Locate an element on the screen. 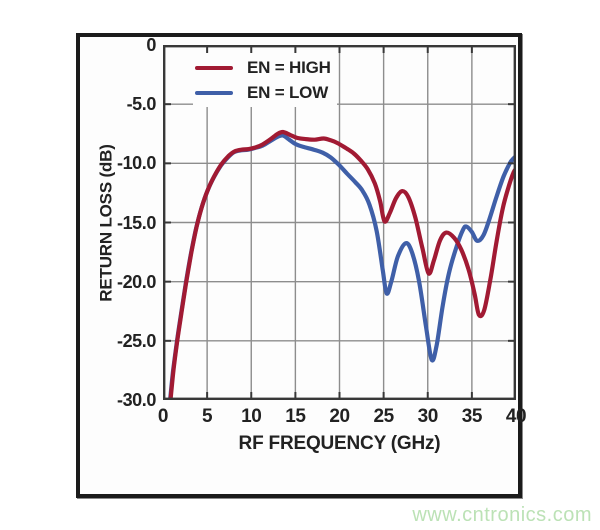  x-tick-label: 10 is located at coordinates (251, 416).